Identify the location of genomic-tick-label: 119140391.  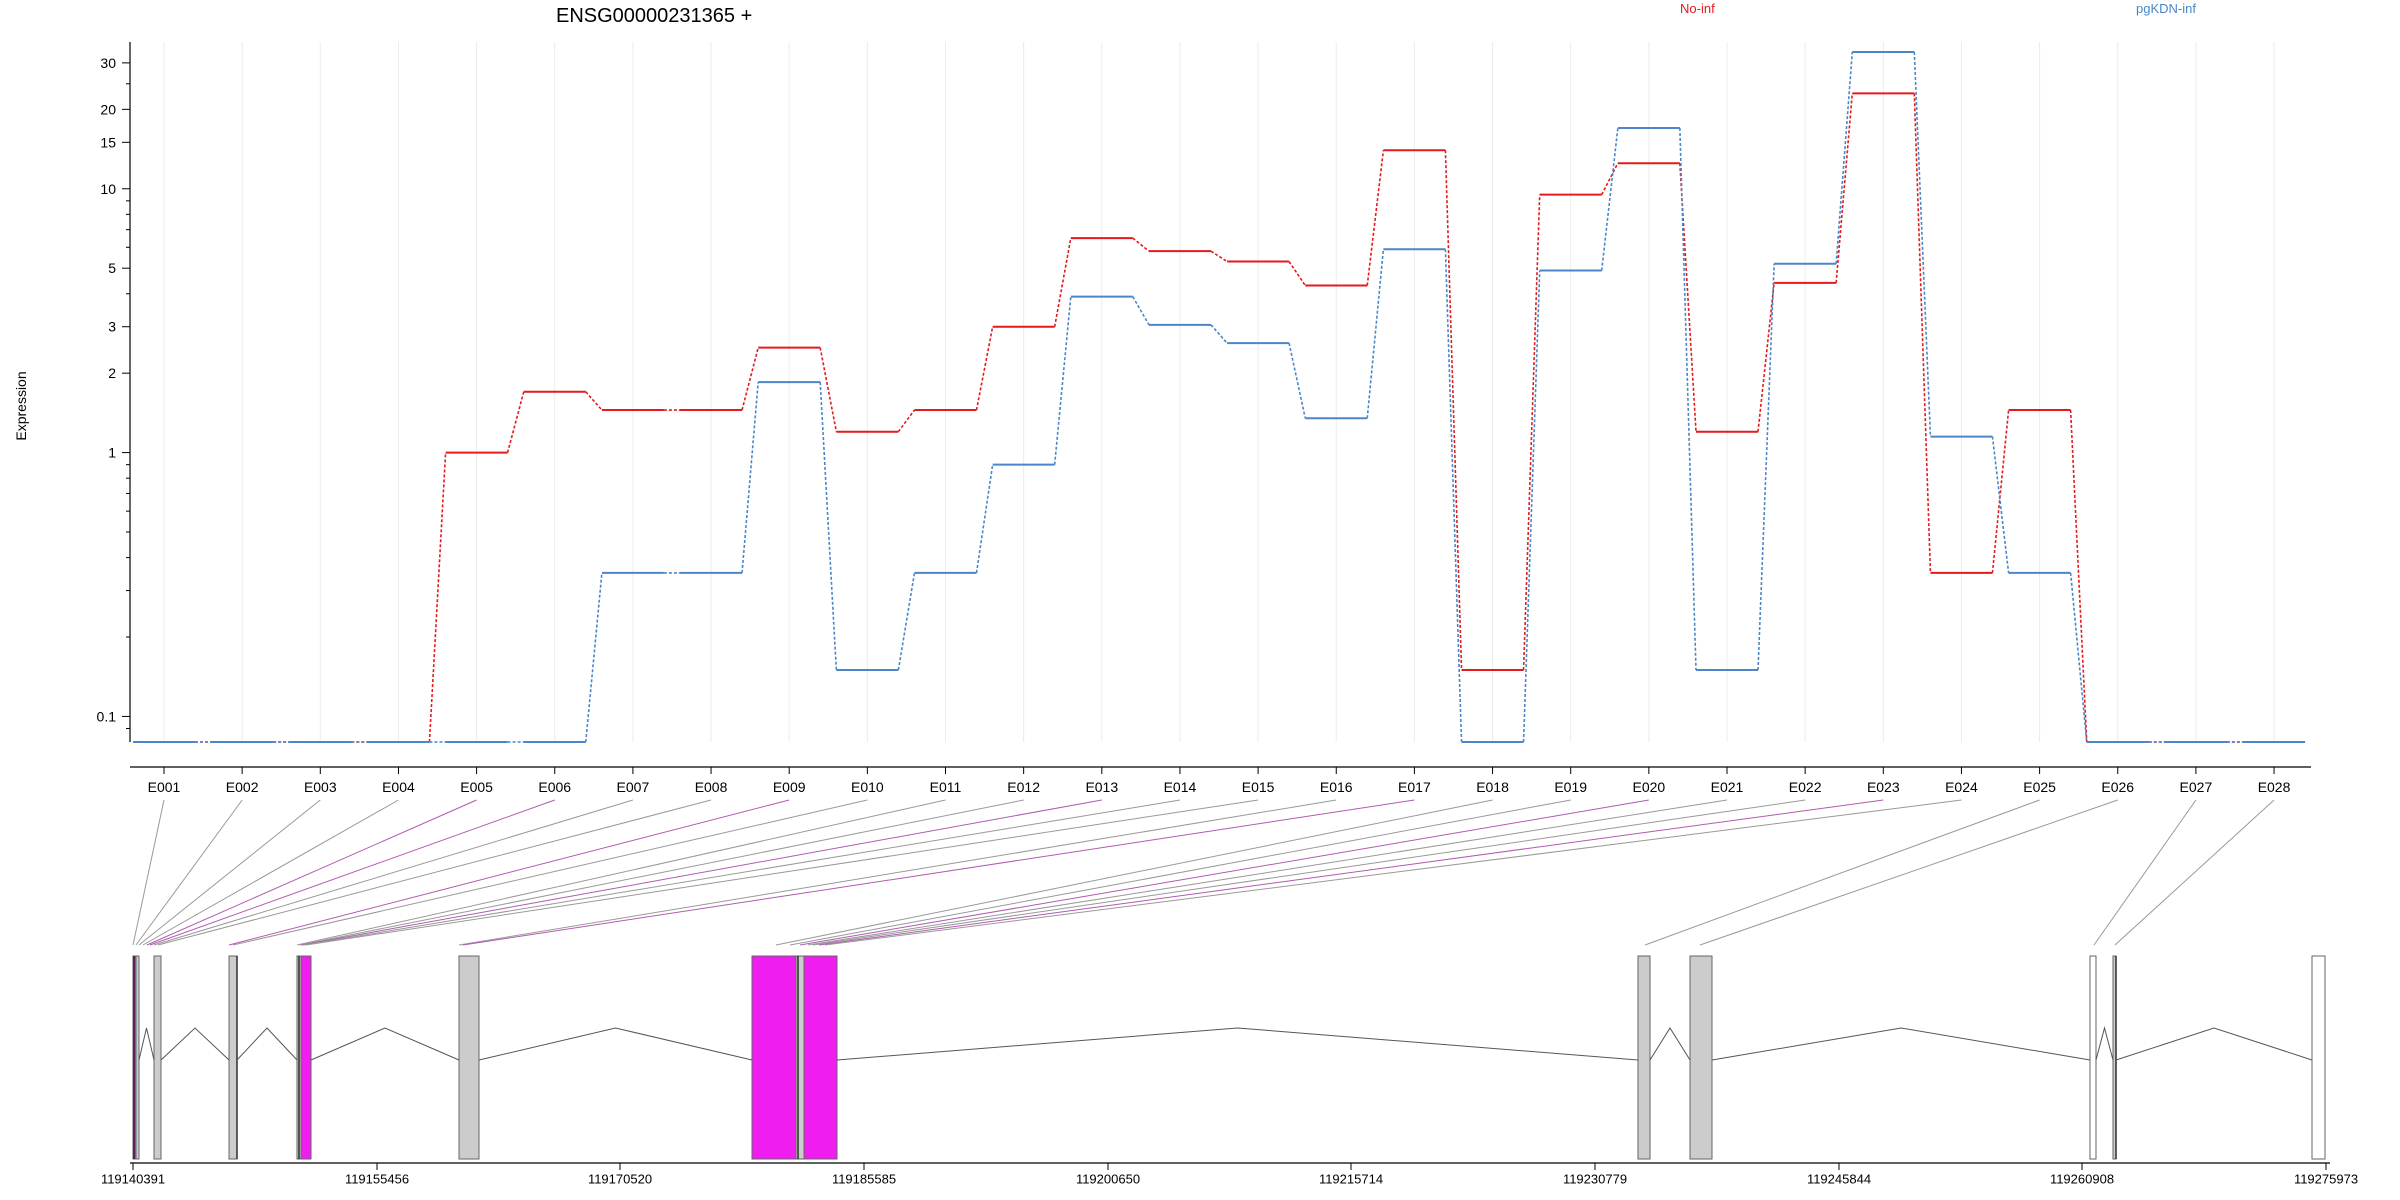
(133, 1179).